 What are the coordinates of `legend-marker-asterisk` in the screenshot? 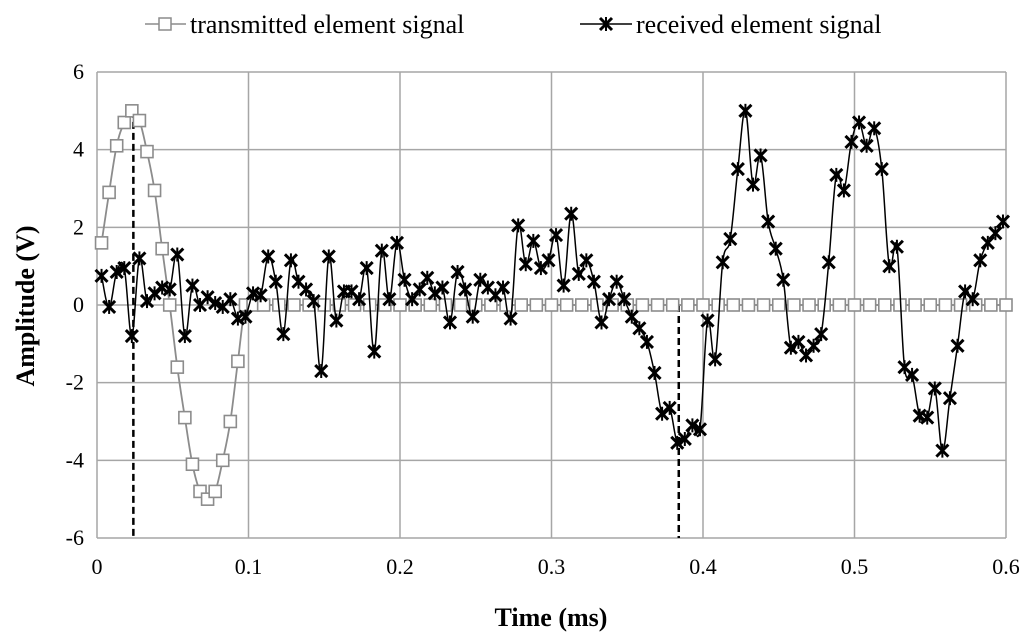 It's located at (606, 24).